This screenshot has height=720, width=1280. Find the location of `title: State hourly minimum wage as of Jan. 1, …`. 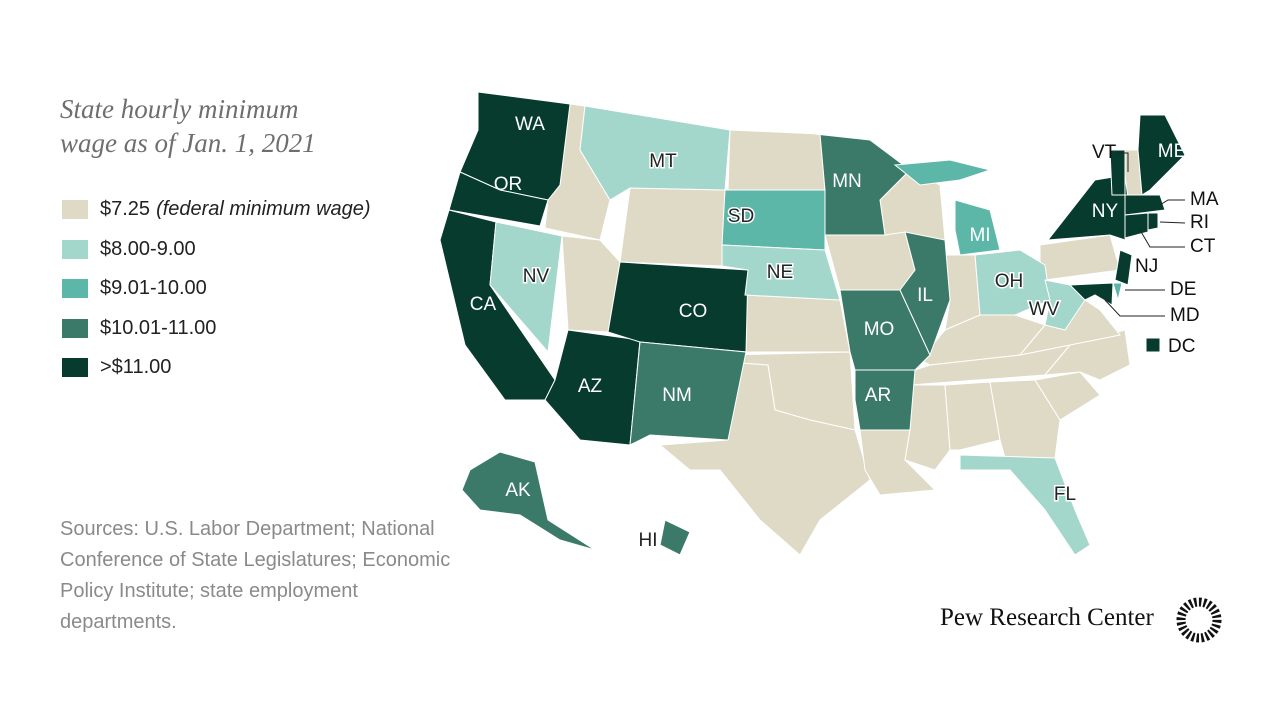

title: State hourly minimum wage as of Jan. 1, … is located at coordinates (188, 126).